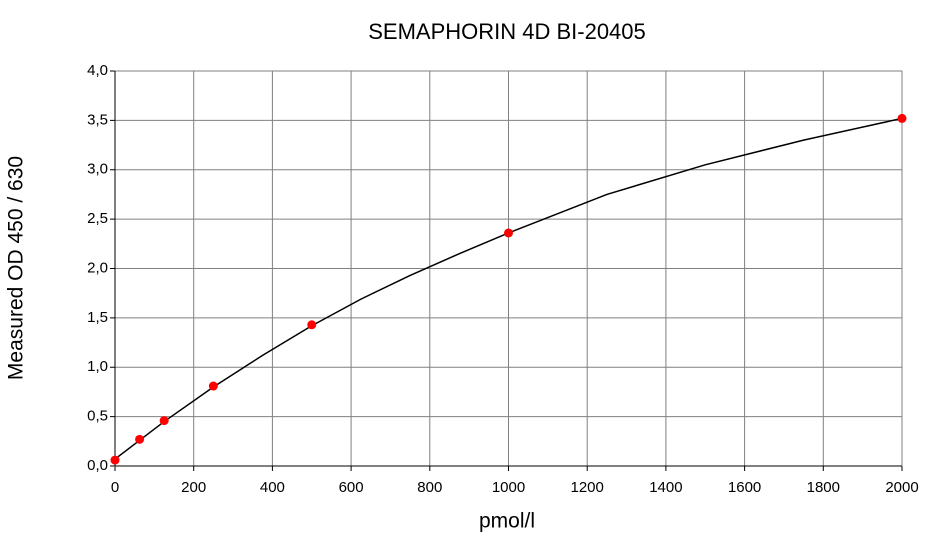 Image resolution: width=948 pixels, height=547 pixels. Describe the element at coordinates (115, 487) in the screenshot. I see `x-tick-label: 0` at that location.